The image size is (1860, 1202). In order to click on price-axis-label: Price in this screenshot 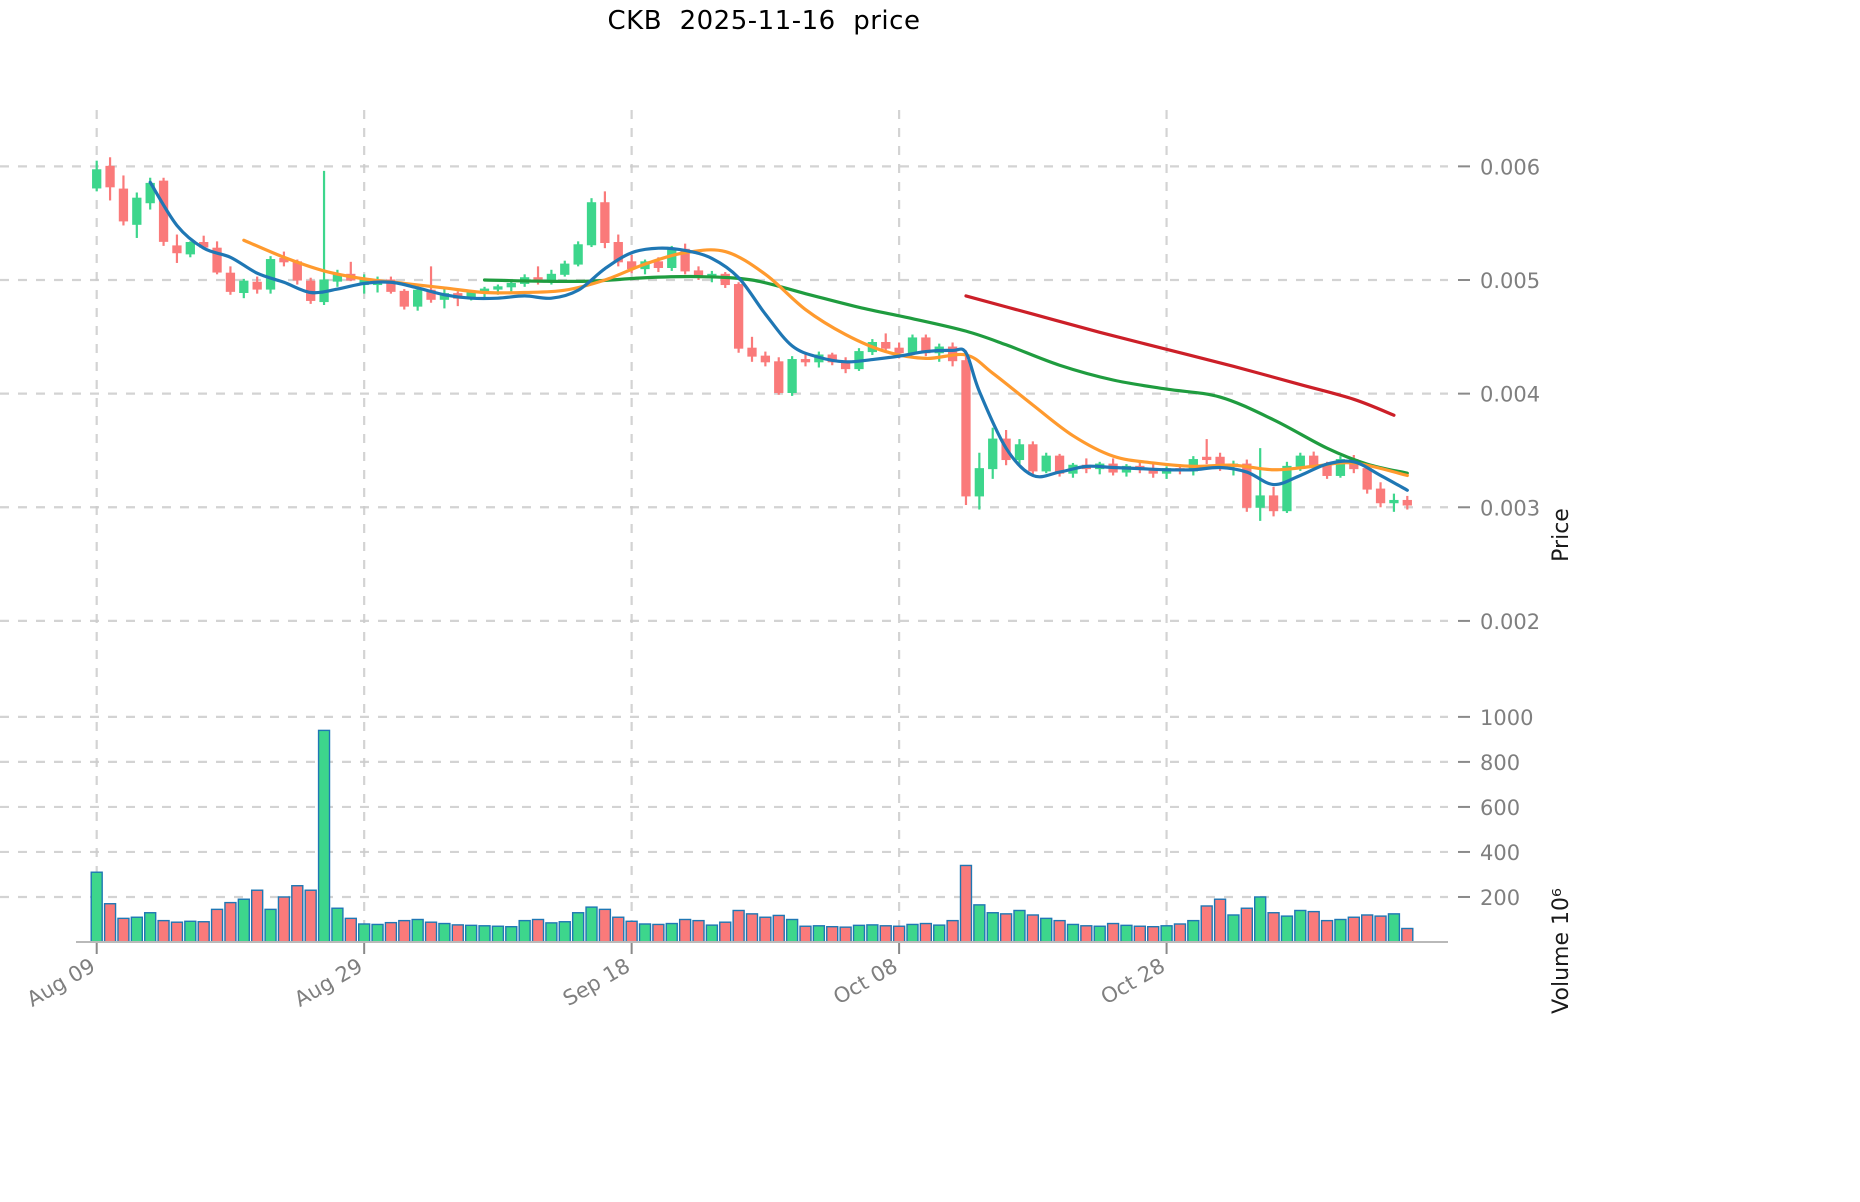, I will do `click(1561, 535)`.